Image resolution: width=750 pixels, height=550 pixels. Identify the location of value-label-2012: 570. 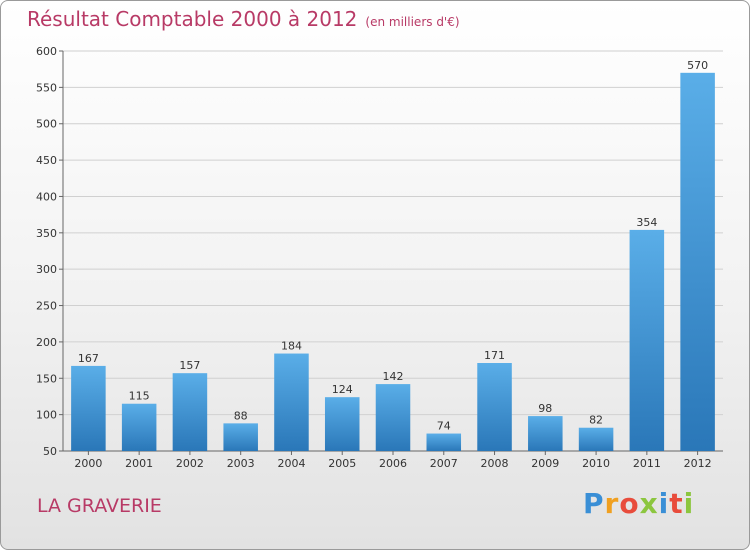
(697, 65).